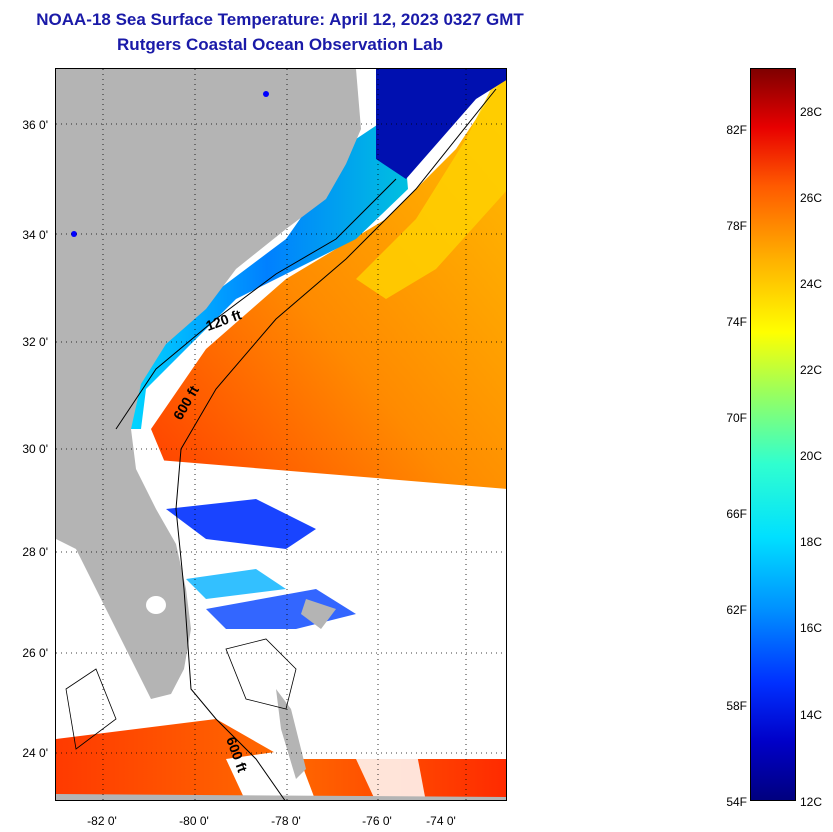  What do you see at coordinates (102, 821) in the screenshot?
I see `lon-label-82: -82 0'` at bounding box center [102, 821].